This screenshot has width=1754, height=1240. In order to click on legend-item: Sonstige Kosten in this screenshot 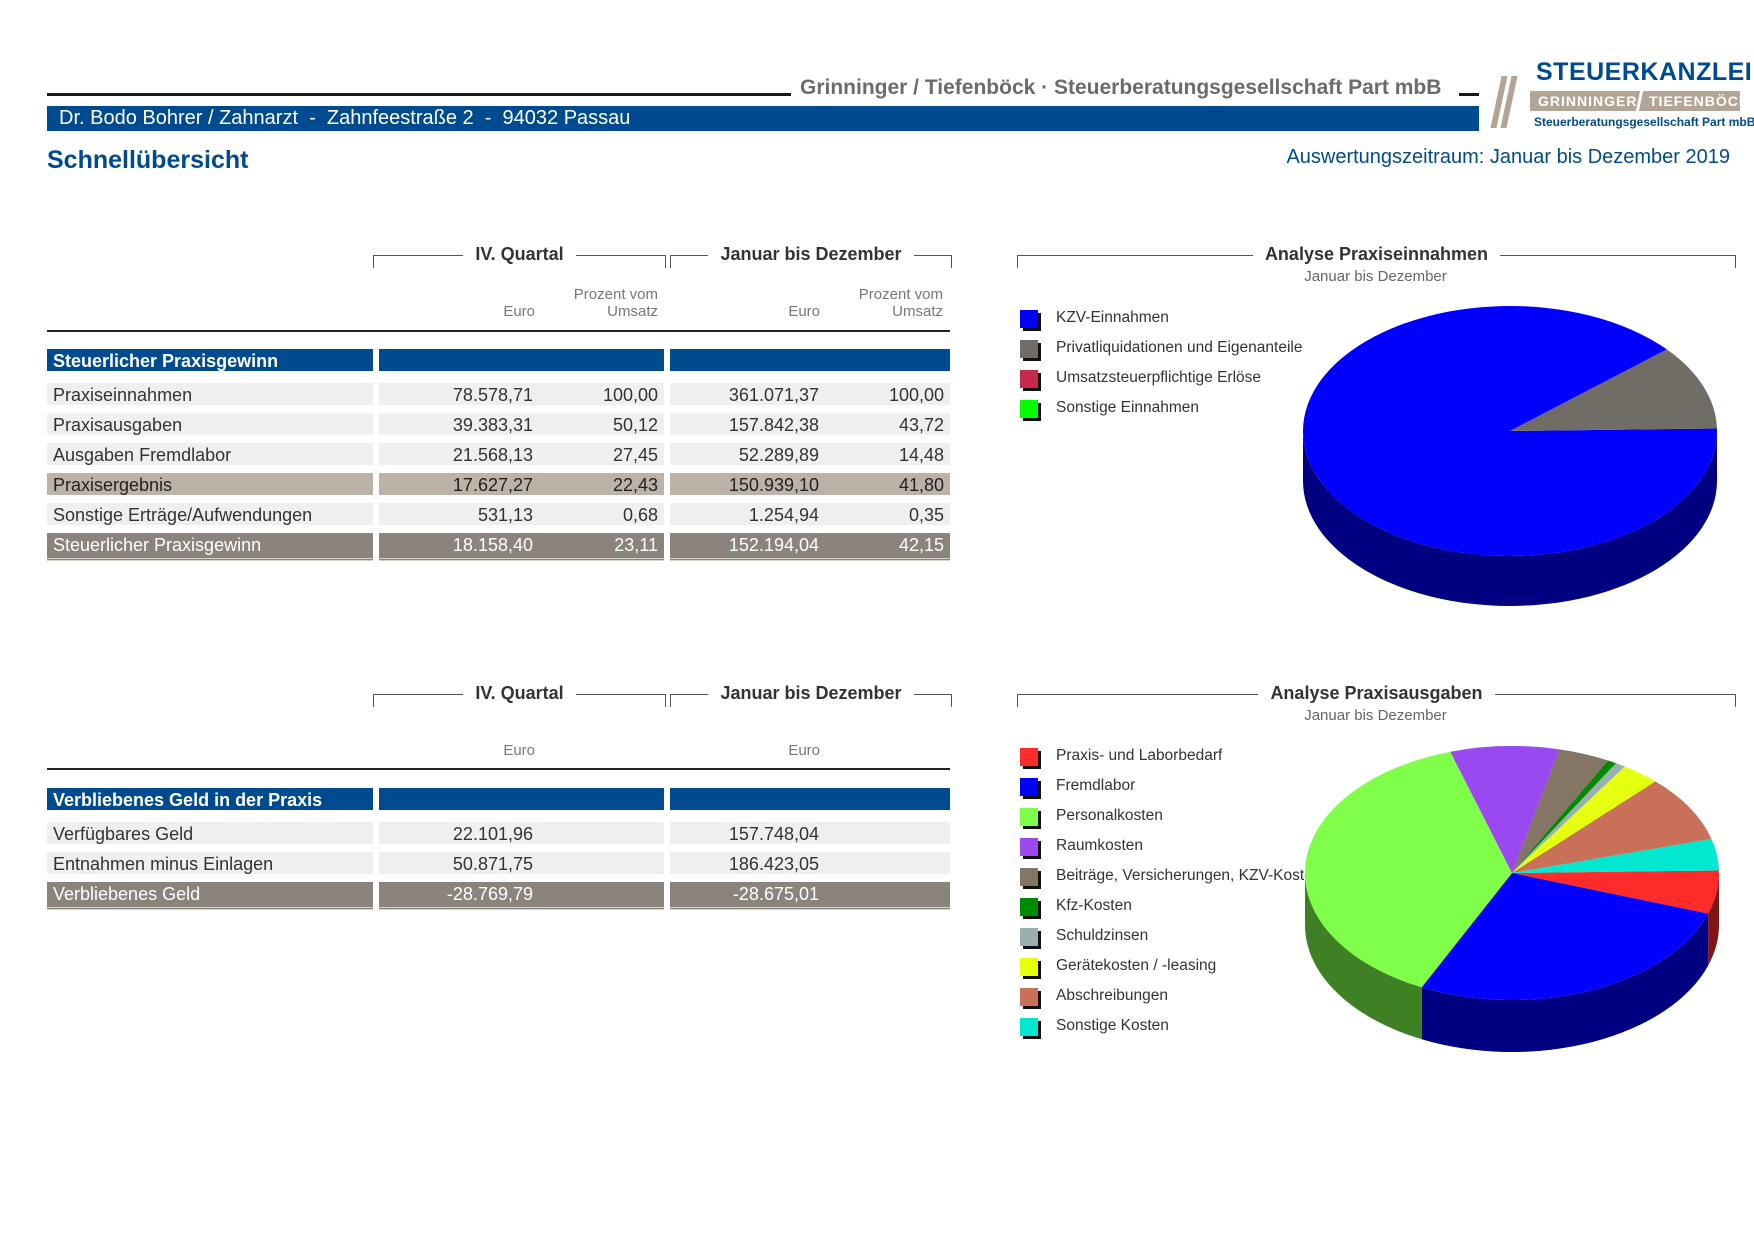, I will do `click(1164, 1031)`.